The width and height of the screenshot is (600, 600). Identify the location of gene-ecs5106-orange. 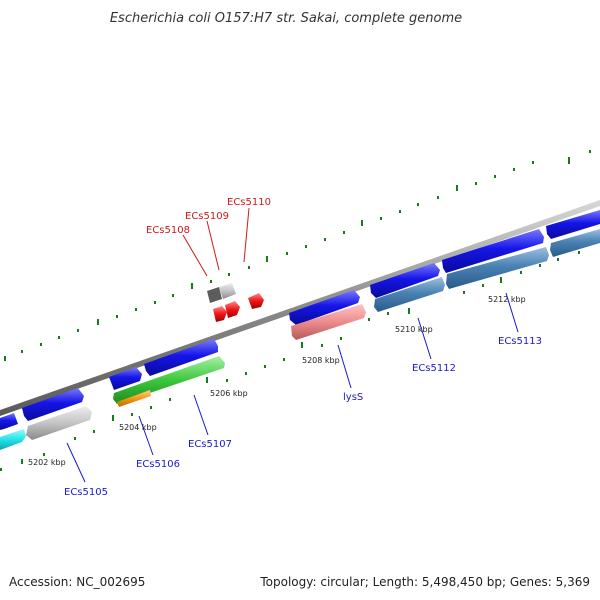
(134, 398).